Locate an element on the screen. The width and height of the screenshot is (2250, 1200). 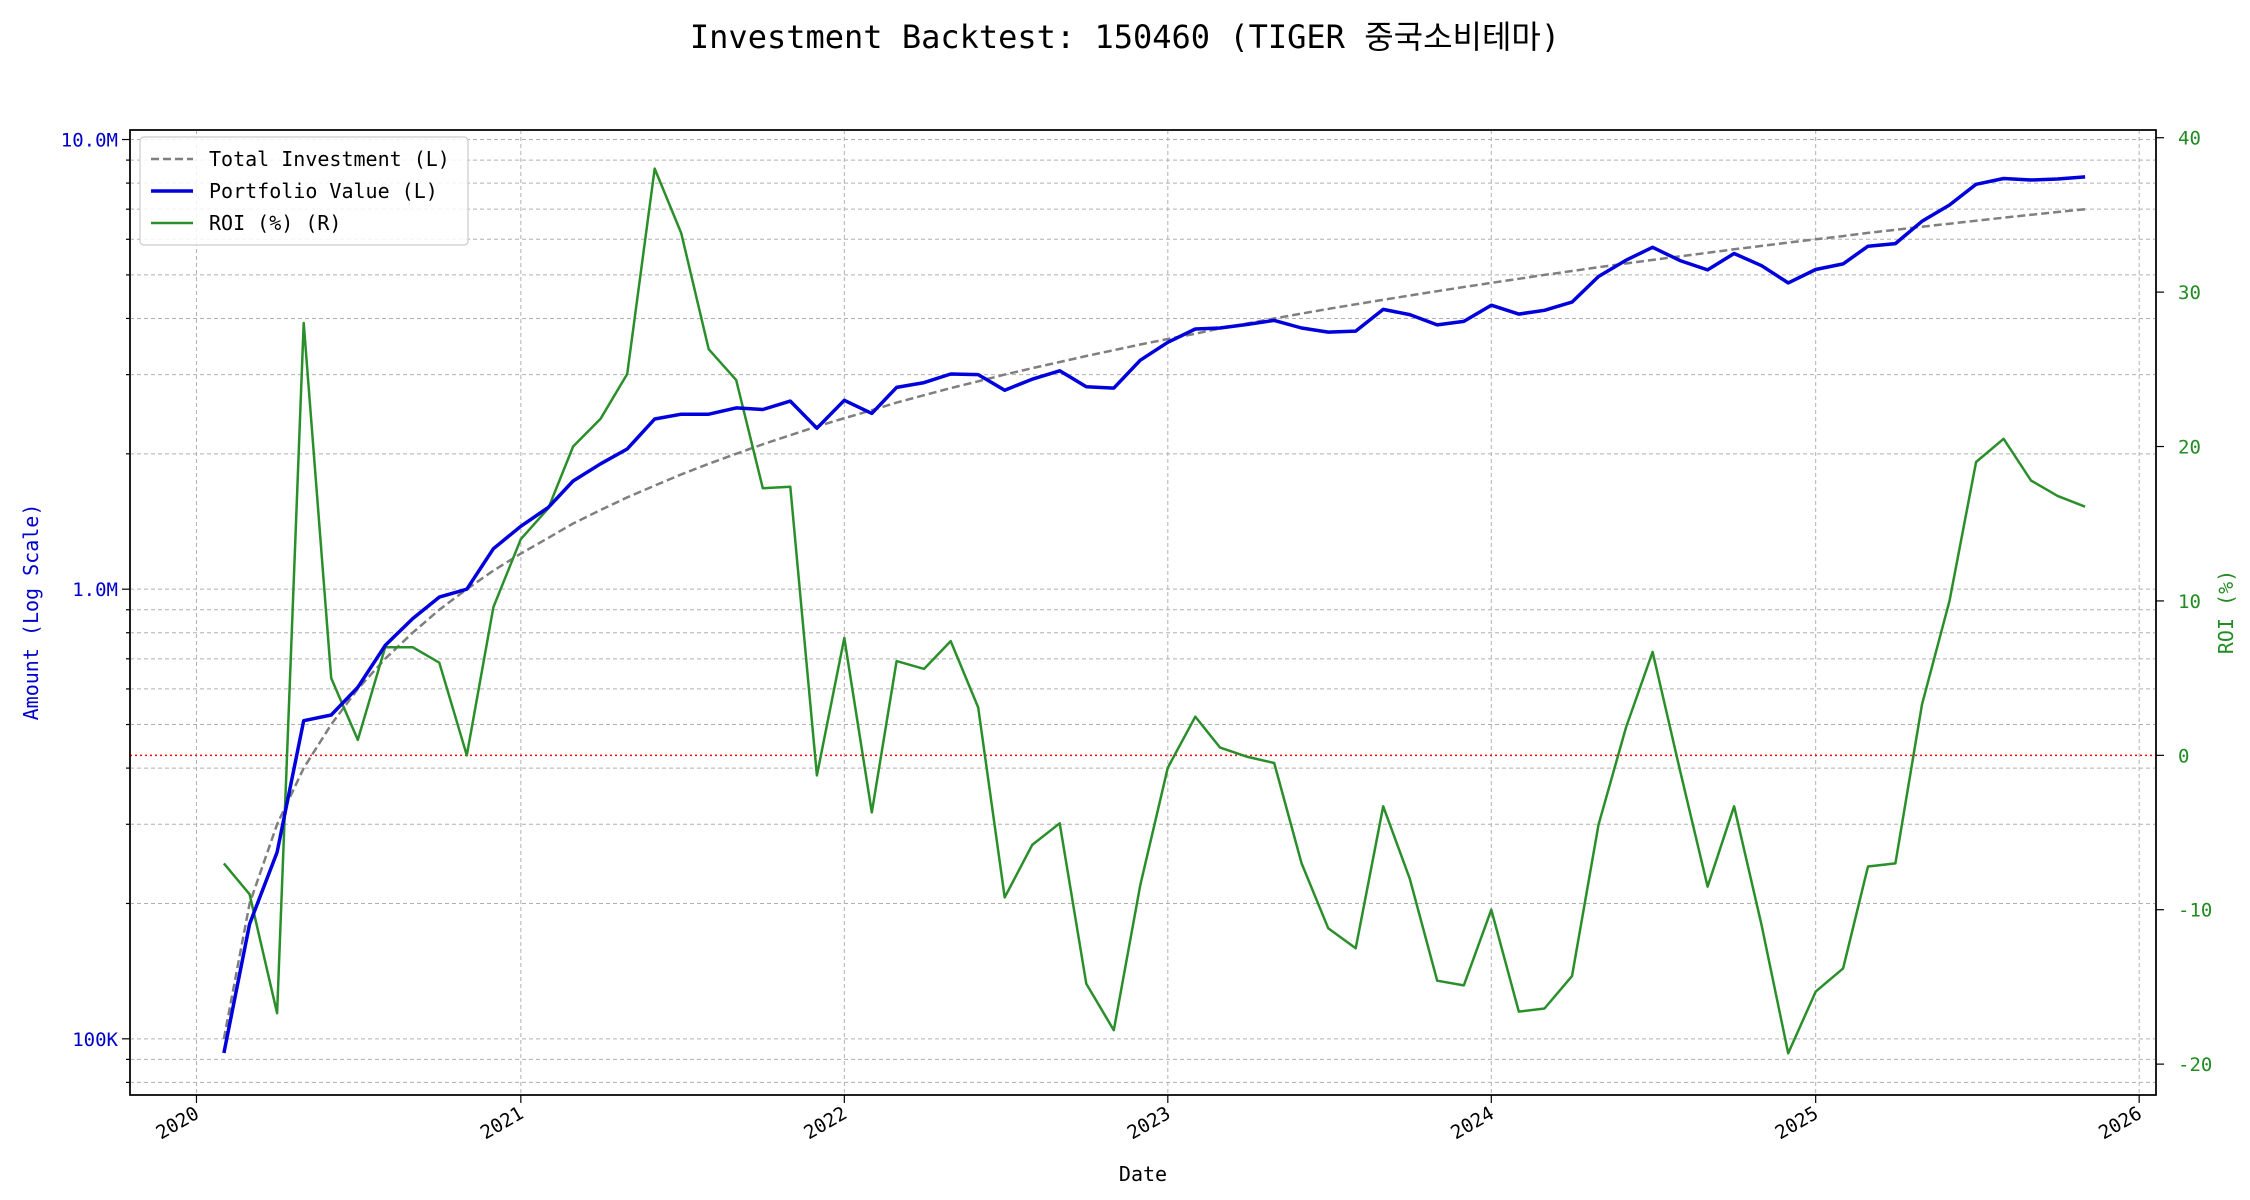
y-right-tick-label: 0 is located at coordinates (2183, 756).